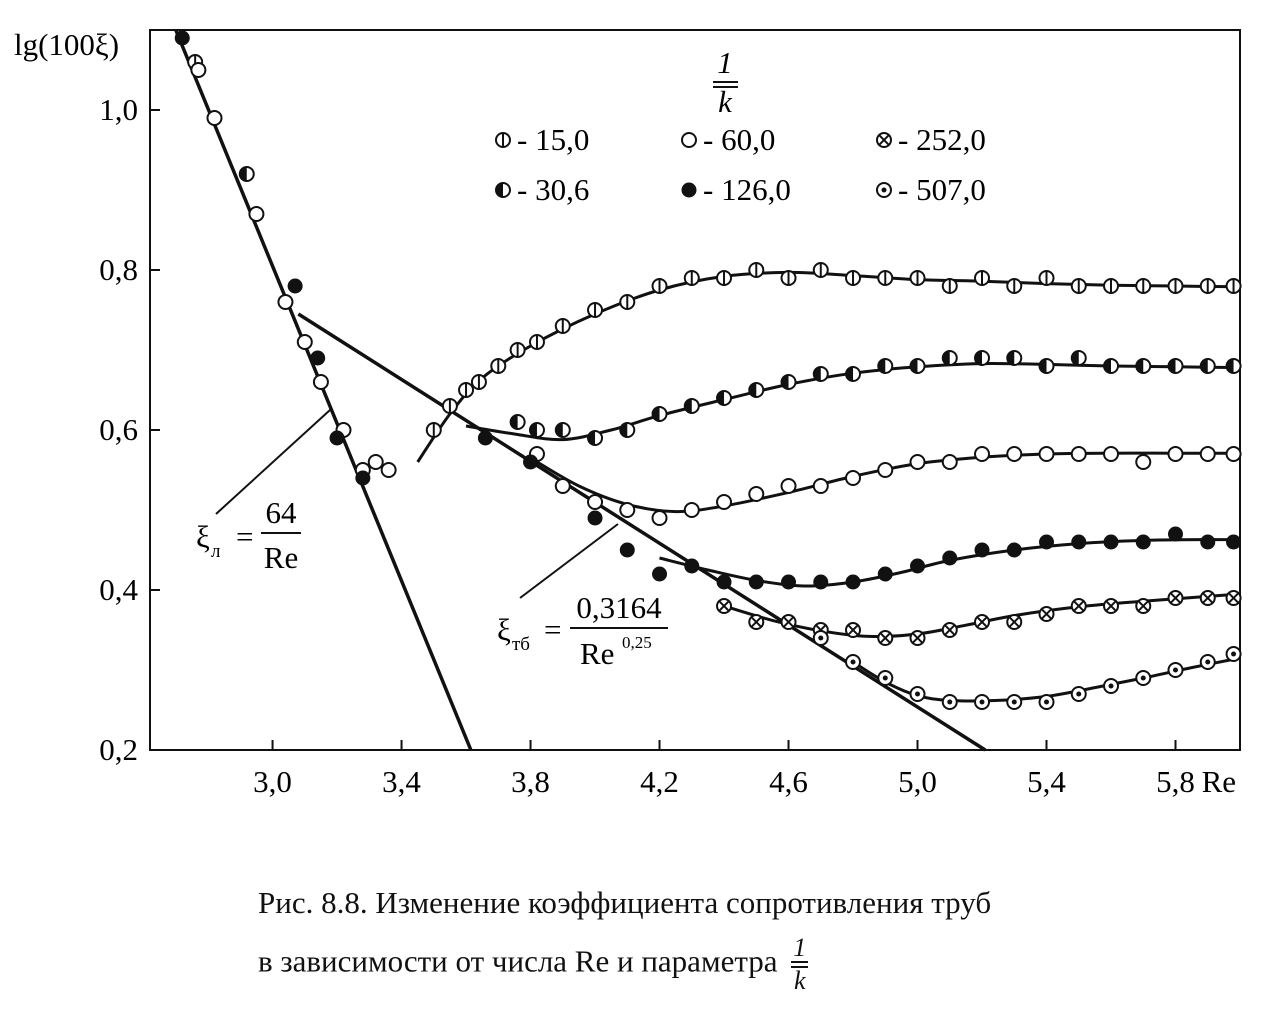 The height and width of the screenshot is (1023, 1264). Describe the element at coordinates (203, 536) in the screenshot. I see `laminar-xi: ξ` at that location.